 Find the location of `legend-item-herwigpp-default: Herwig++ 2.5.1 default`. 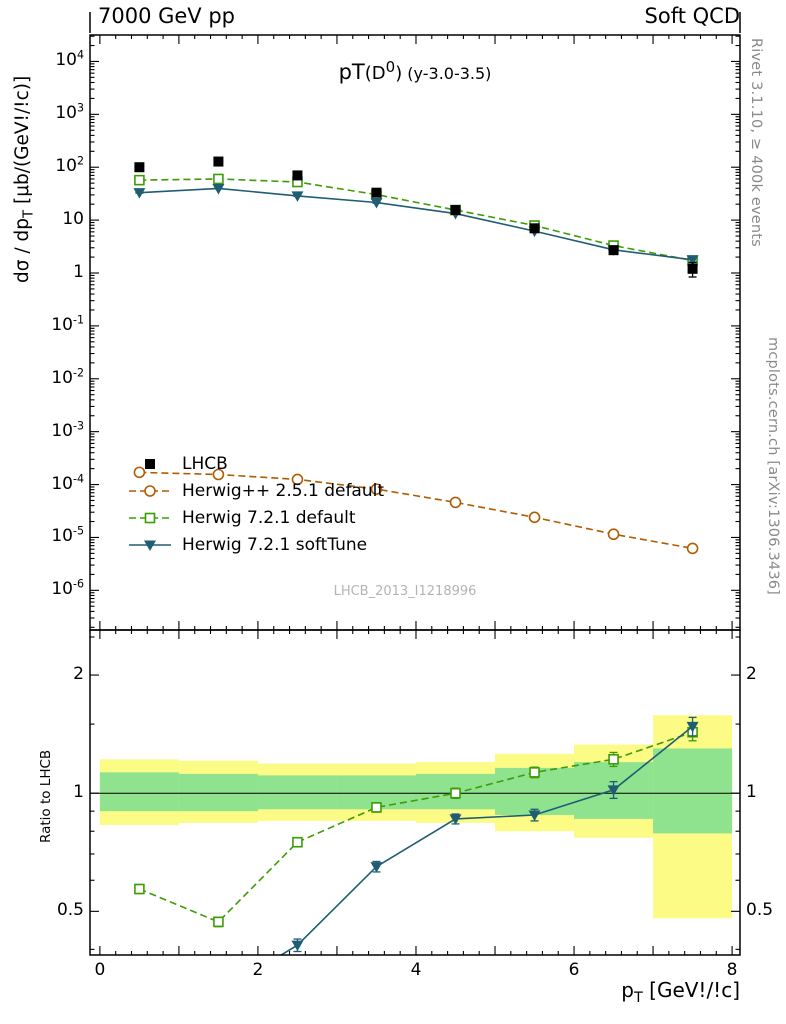

legend-item-herwigpp-default: Herwig++ 2.5.1 default is located at coordinates (255, 490).